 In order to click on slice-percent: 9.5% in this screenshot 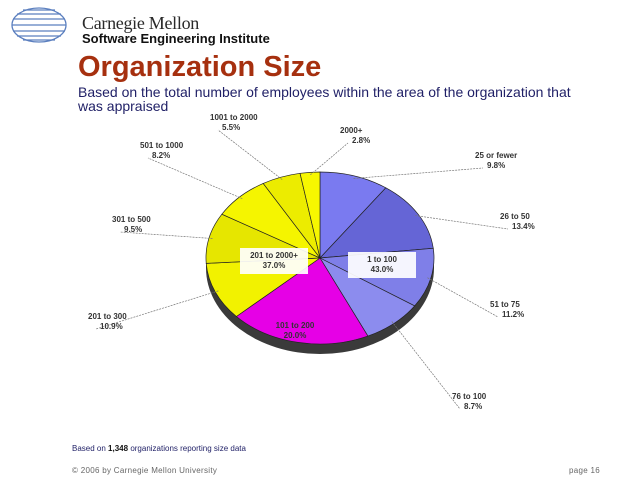, I will do `click(133, 229)`.